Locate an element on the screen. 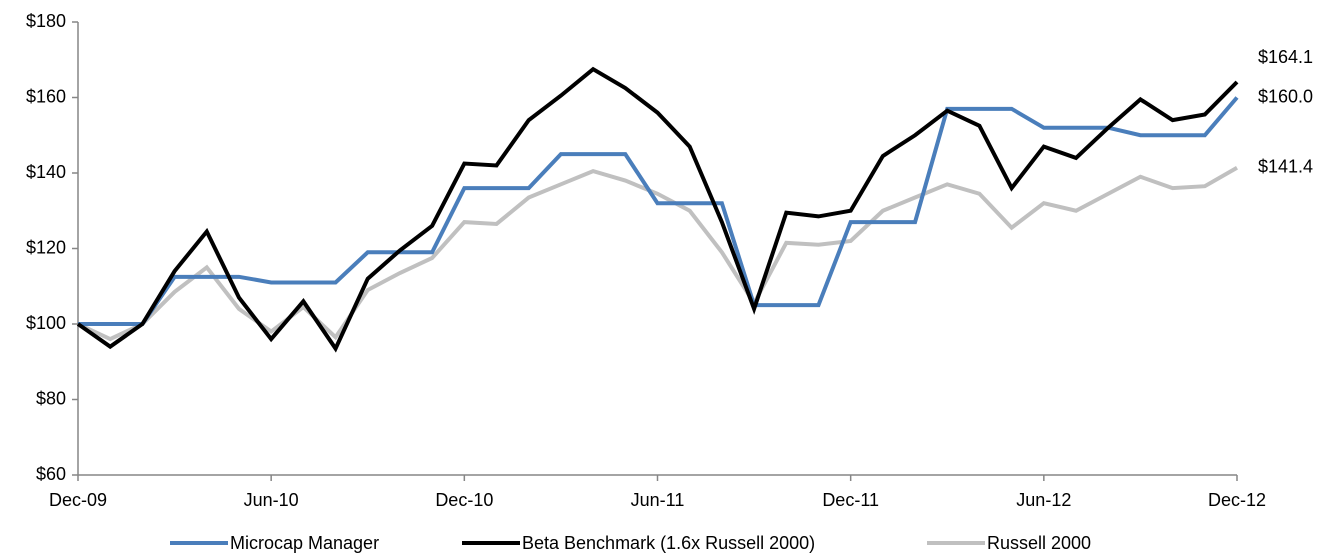  x-tick-label: Jun-10 is located at coordinates (271, 500).